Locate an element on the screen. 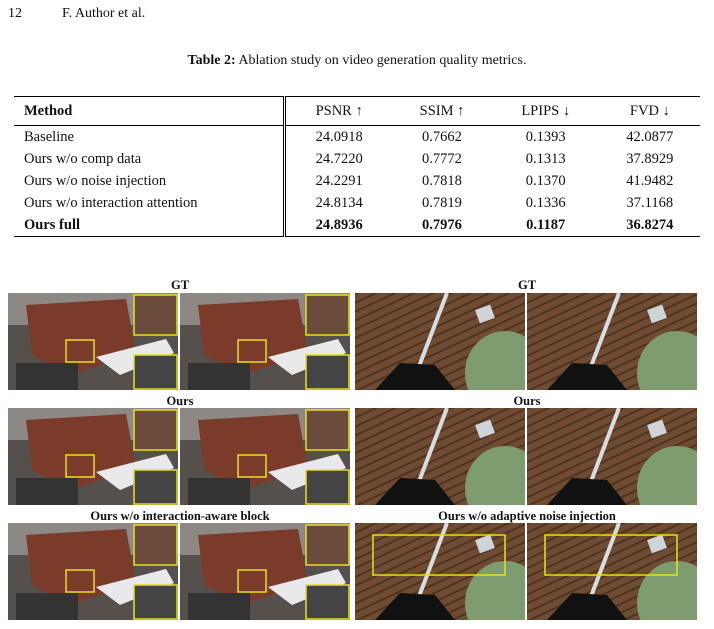 The image size is (714, 629). table-row: Ours full 24.8936 0.7976 0.1187 36.8274 is located at coordinates (357, 225).